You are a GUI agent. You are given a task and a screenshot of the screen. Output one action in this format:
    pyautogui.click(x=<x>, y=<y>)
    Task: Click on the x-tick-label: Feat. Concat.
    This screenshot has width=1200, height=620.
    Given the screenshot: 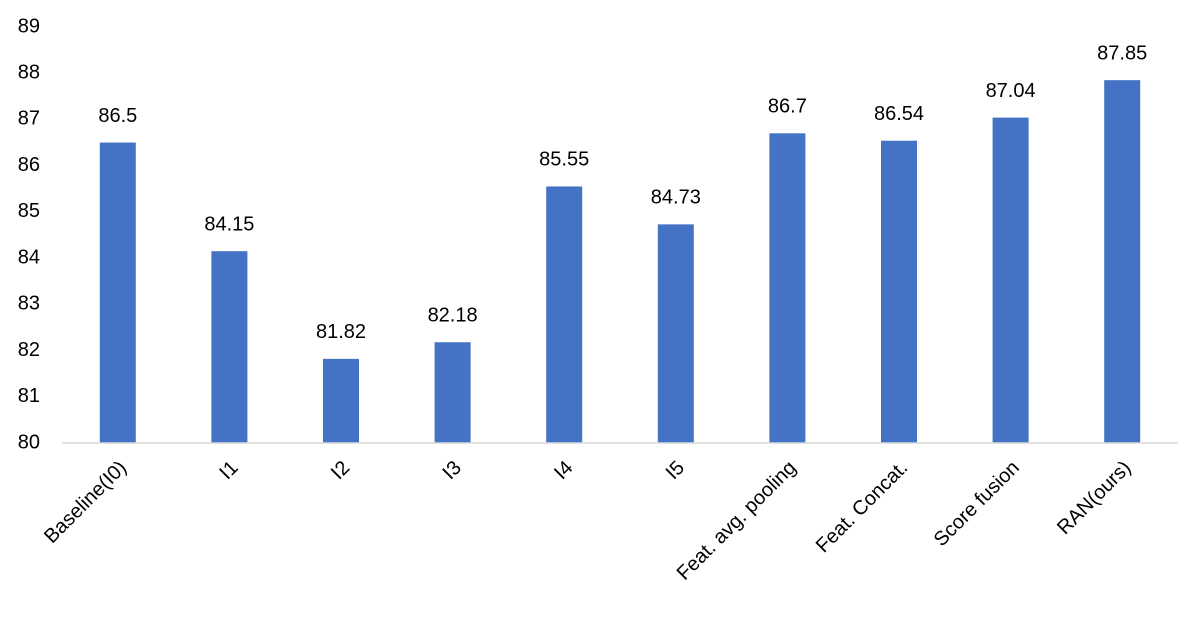 What is the action you would take?
    pyautogui.click(x=862, y=507)
    